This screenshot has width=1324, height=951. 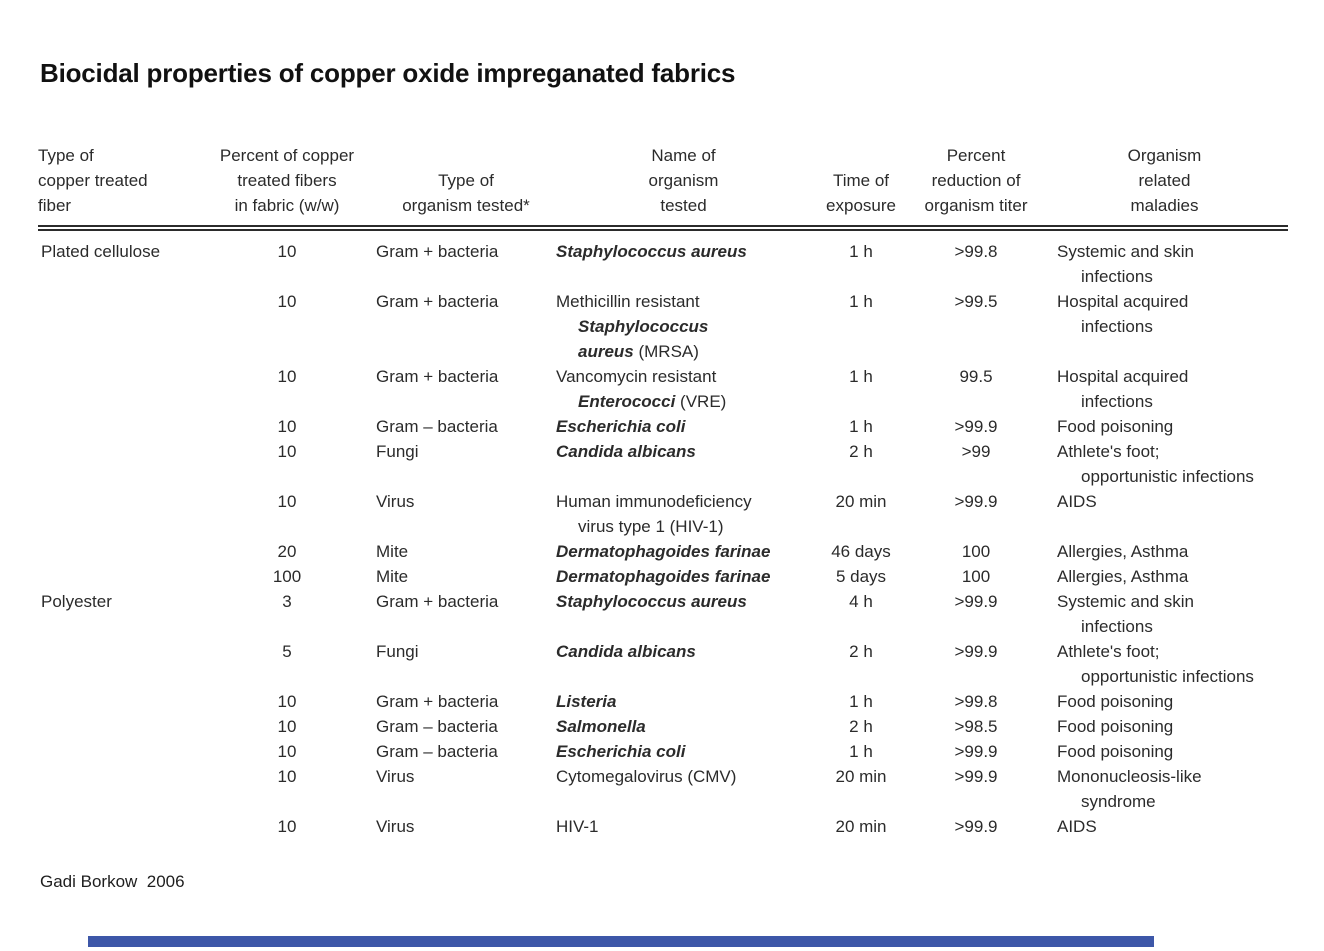 What do you see at coordinates (976, 701) in the screenshot?
I see `cell-reduction: >99.8` at bounding box center [976, 701].